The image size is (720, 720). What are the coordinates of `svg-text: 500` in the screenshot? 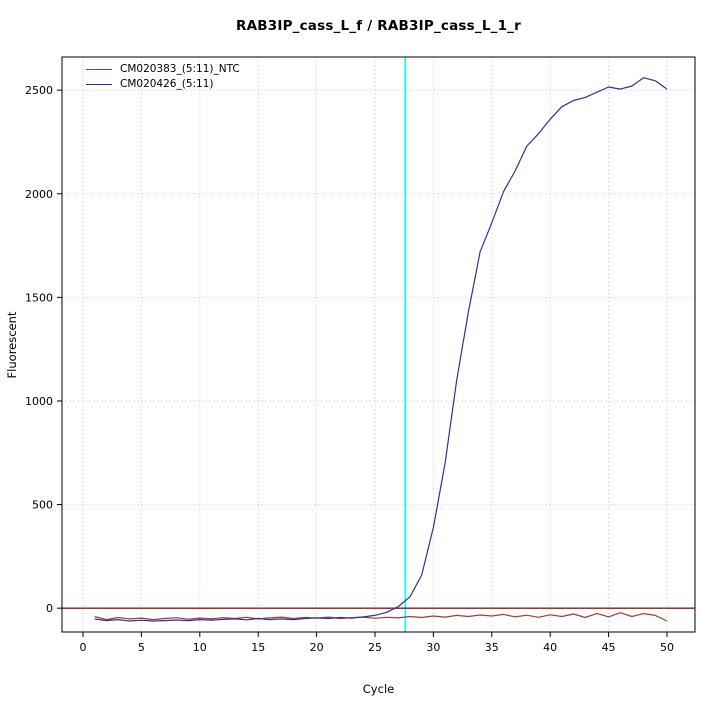 It's located at (42, 505).